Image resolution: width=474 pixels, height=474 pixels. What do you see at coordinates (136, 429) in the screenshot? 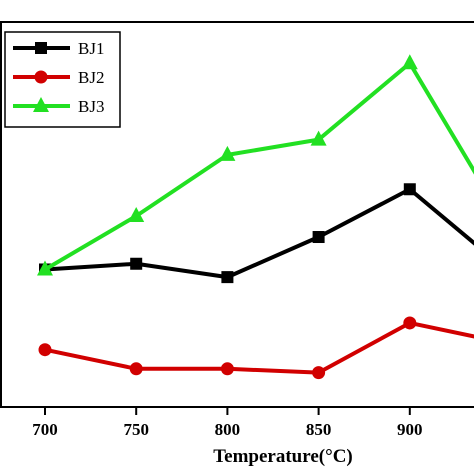
I see `x-tick-label: 750` at bounding box center [136, 429].